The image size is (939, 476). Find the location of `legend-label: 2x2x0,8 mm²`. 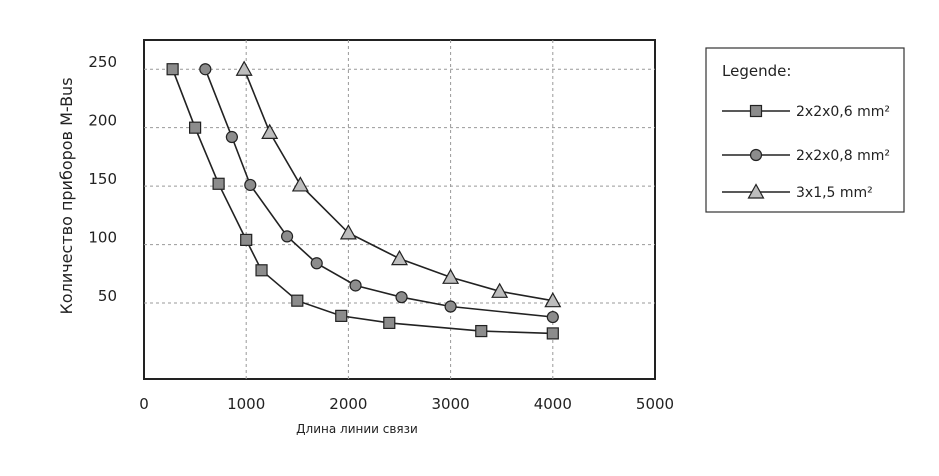

legend-label: 2x2x0,8 mm² is located at coordinates (843, 156).